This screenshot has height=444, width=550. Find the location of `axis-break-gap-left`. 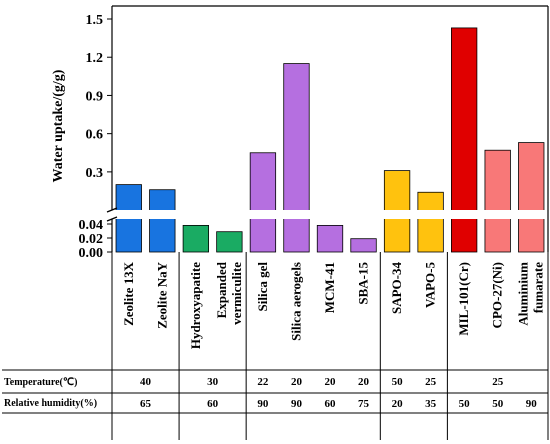

axis-break-gap-left is located at coordinates (109, 214).